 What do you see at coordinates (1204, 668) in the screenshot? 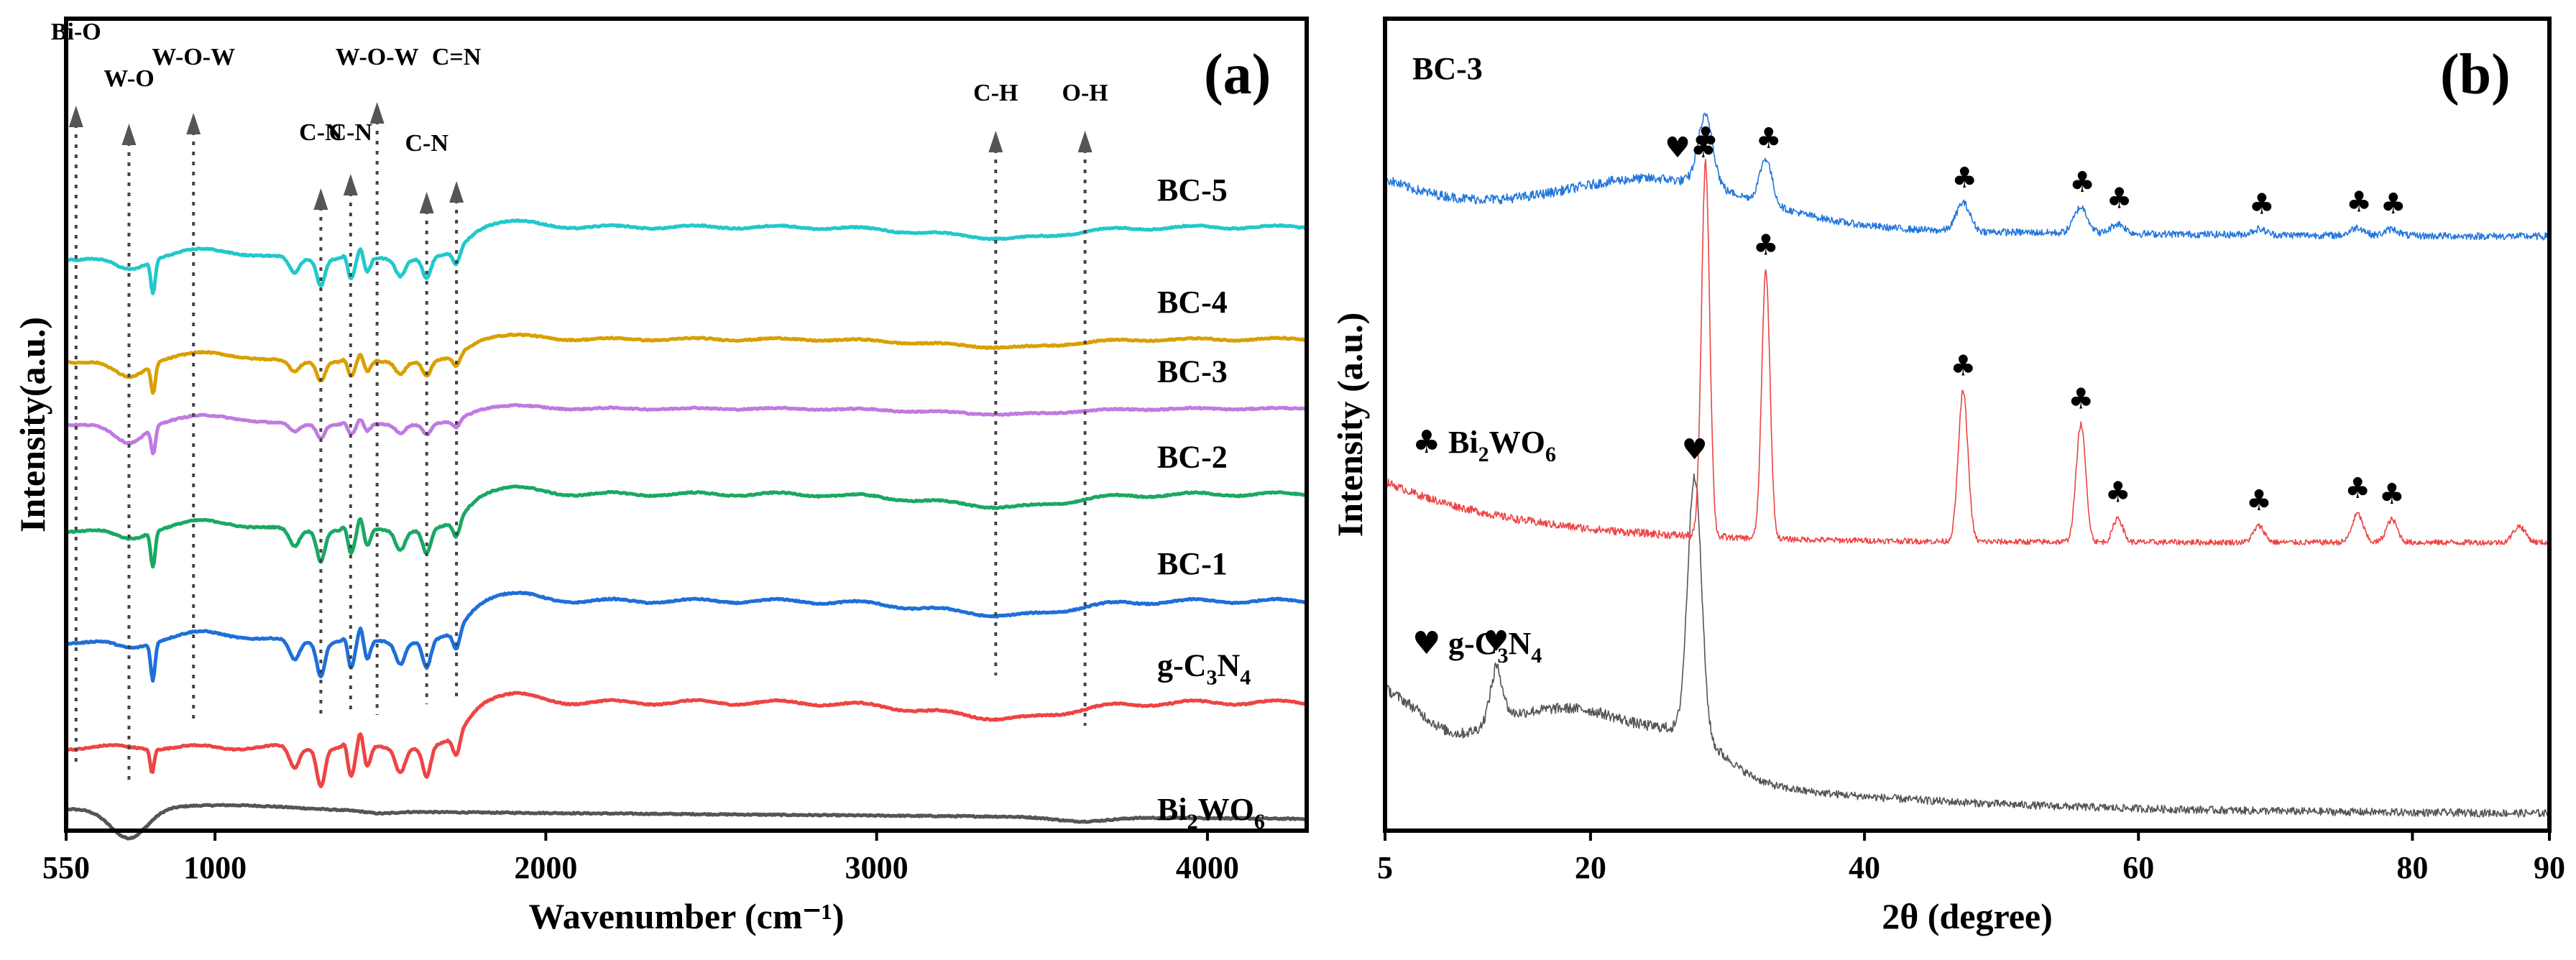
I see `ftir-label-g-C3N4: g-C3N4` at bounding box center [1204, 668].